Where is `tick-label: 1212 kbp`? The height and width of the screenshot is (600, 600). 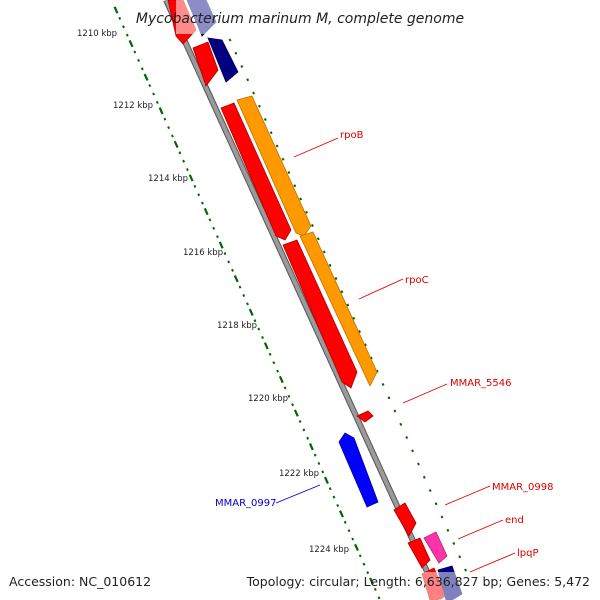 tick-label: 1212 kbp is located at coordinates (133, 106).